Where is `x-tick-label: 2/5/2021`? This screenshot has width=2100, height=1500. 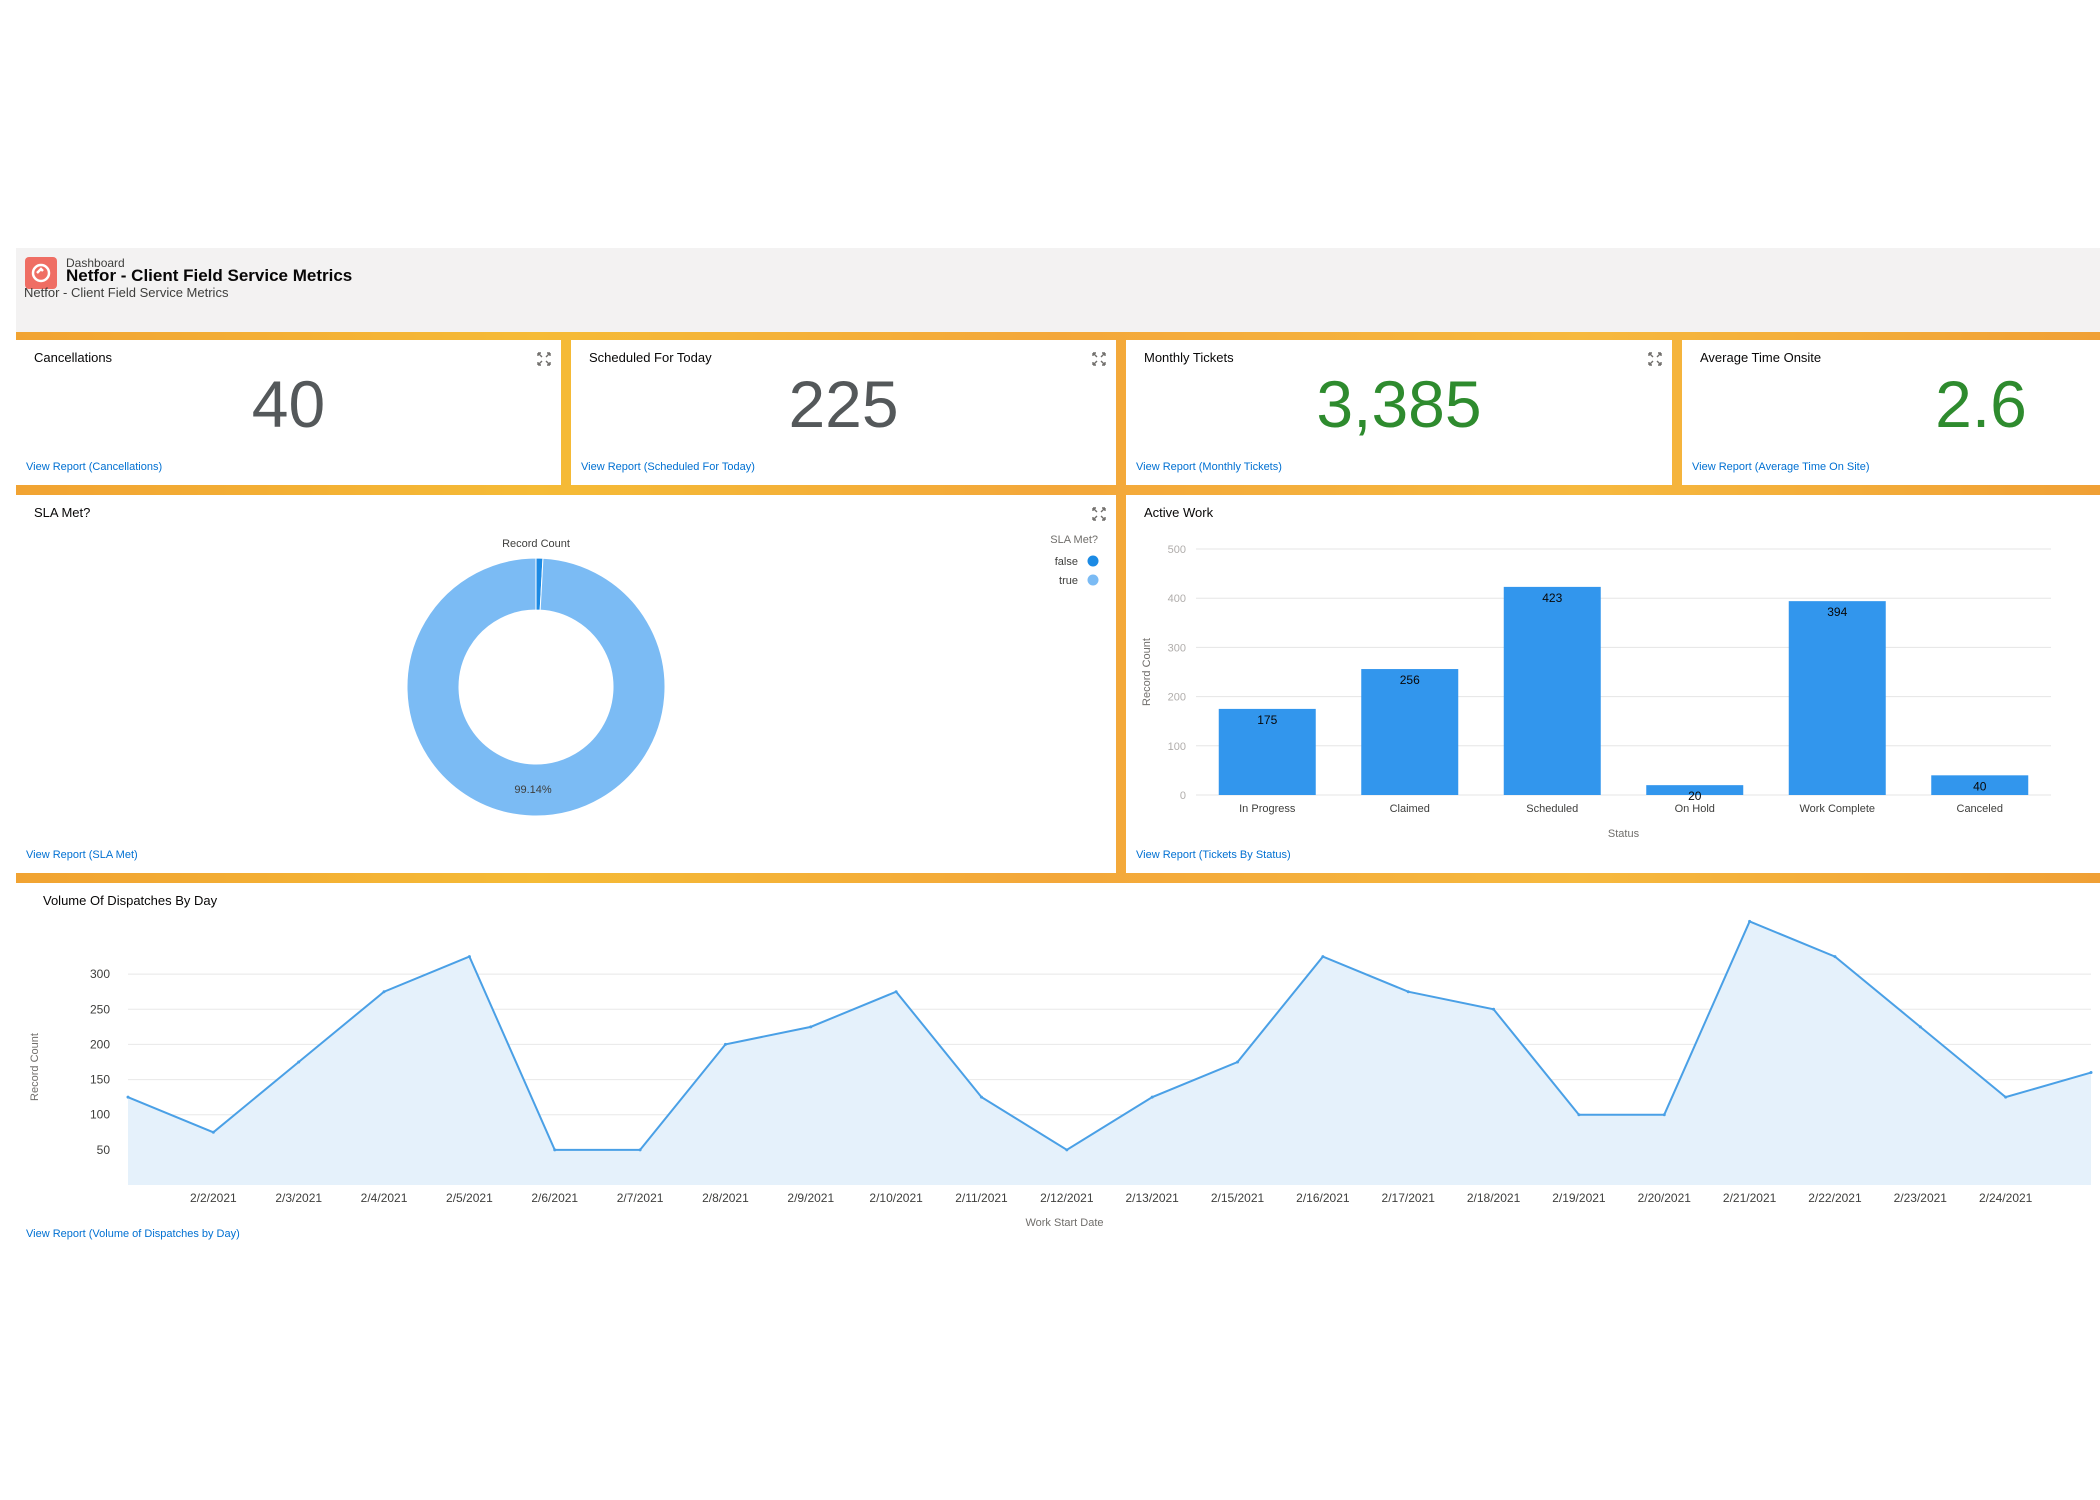
x-tick-label: 2/5/2021 is located at coordinates (469, 1198).